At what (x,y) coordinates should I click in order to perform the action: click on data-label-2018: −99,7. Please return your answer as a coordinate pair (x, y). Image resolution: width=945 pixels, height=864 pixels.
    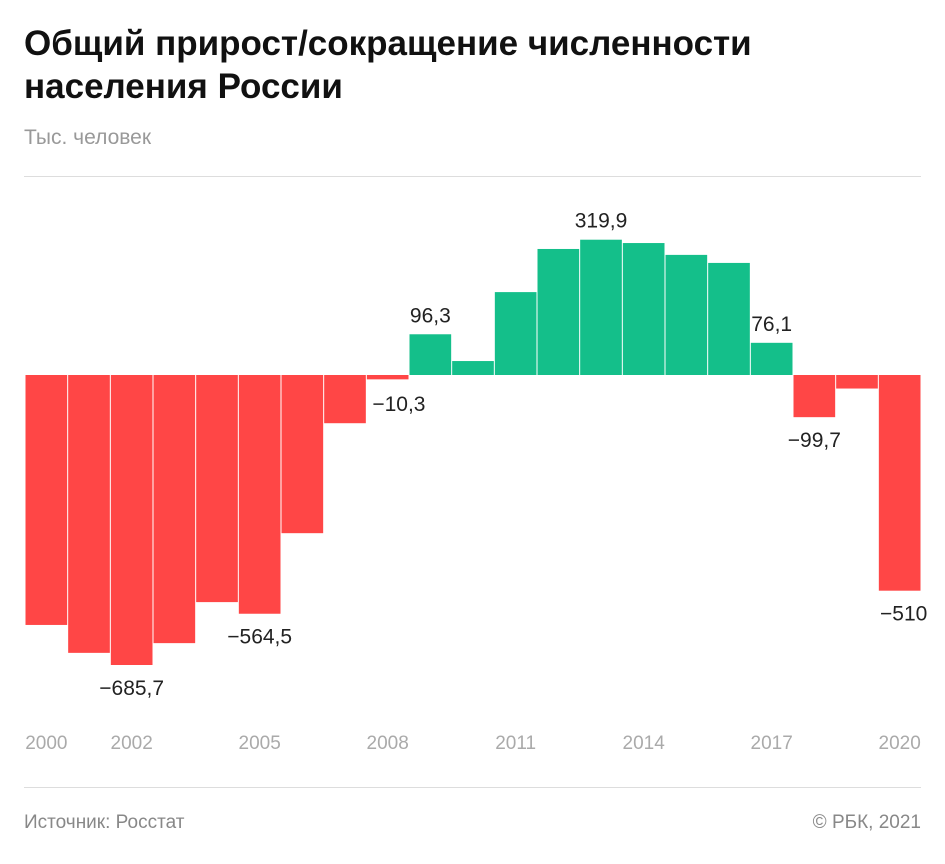
    Looking at the image, I should click on (814, 440).